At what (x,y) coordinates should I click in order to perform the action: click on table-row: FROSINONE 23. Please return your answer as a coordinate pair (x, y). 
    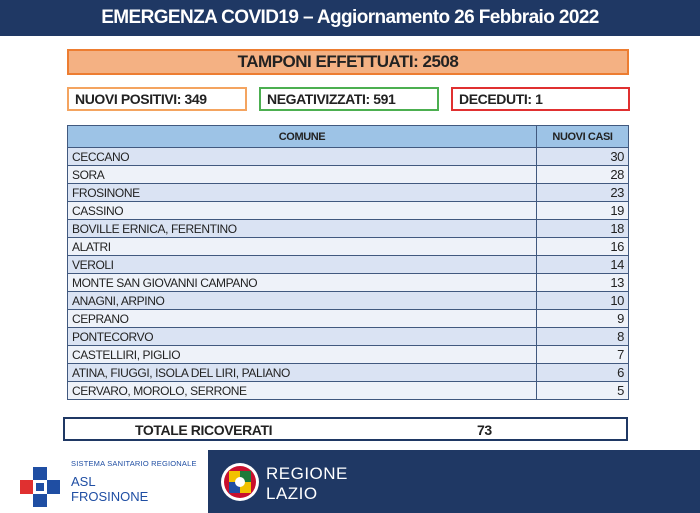
    Looking at the image, I should click on (348, 192).